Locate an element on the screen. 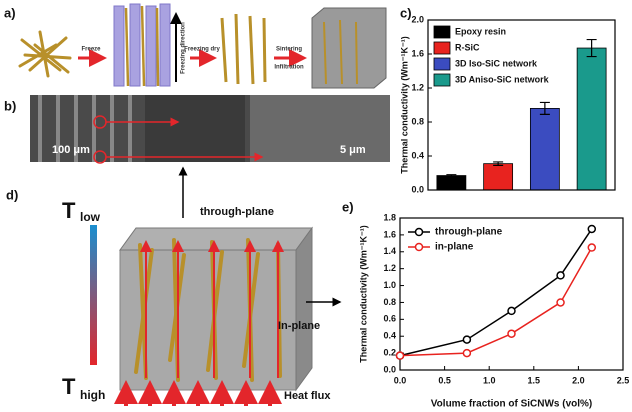 The width and height of the screenshot is (632, 412). direction-label: In-plane is located at coordinates (299, 326).